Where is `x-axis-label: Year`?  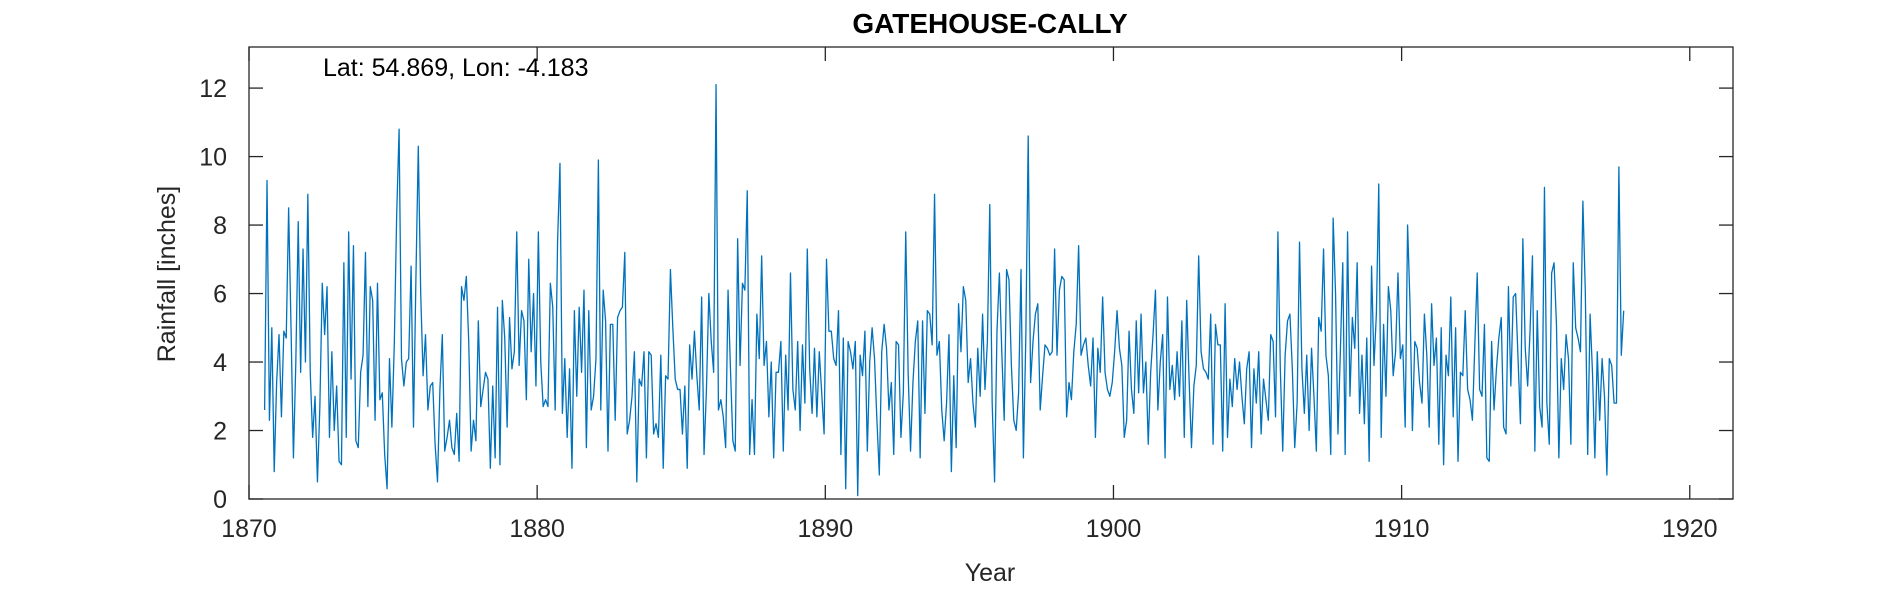
x-axis-label: Year is located at coordinates (990, 573).